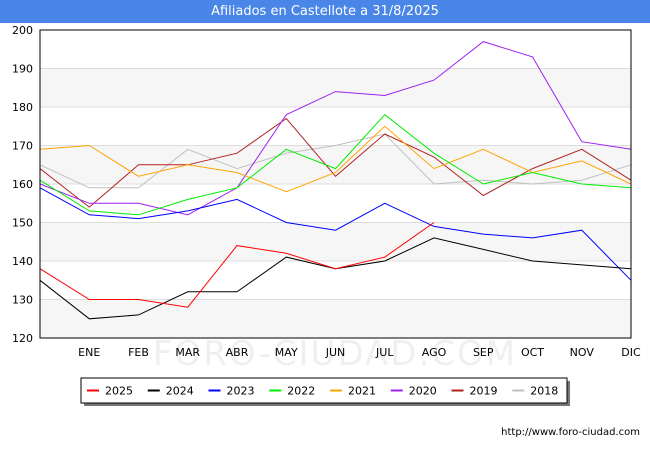 The height and width of the screenshot is (450, 650). I want to click on x-tick-label: ABR, so click(237, 352).